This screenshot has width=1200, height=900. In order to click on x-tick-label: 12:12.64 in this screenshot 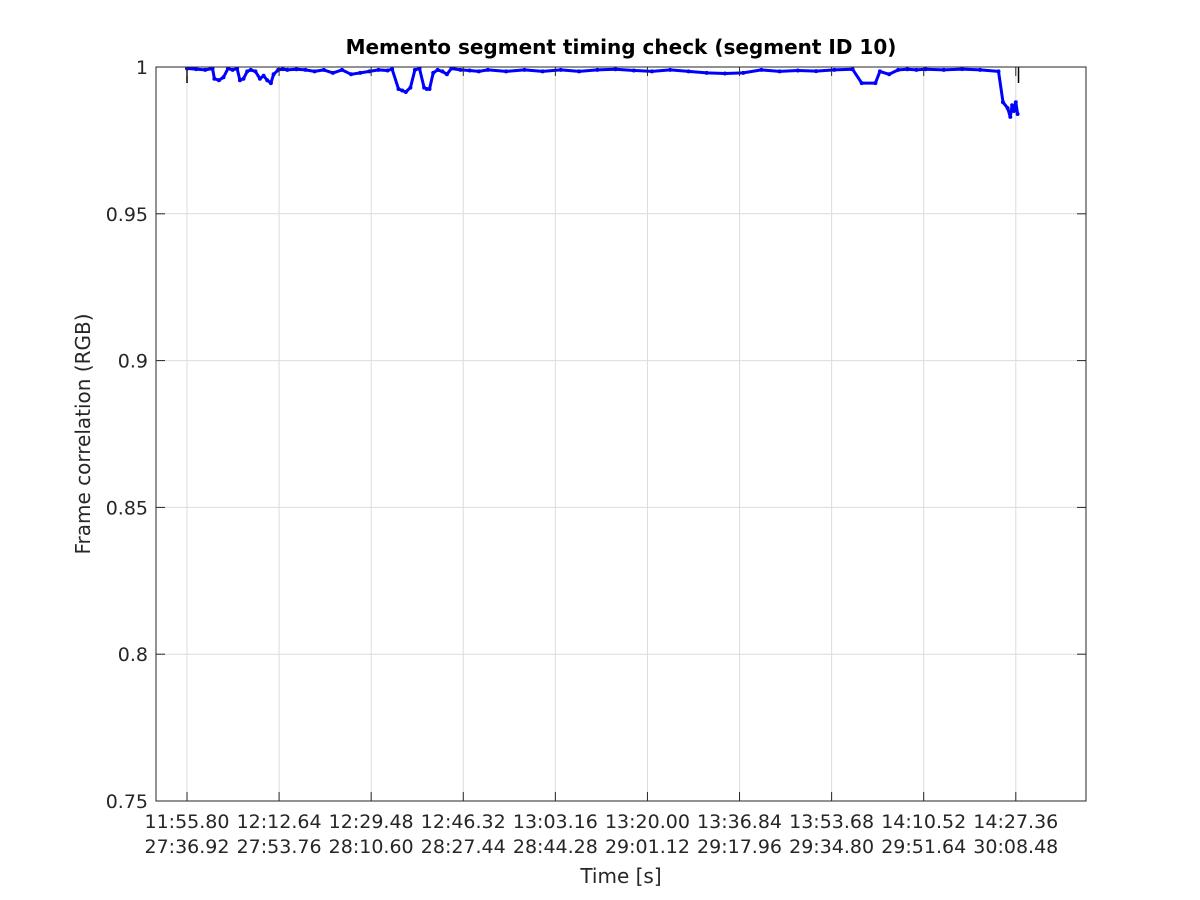, I will do `click(279, 822)`.